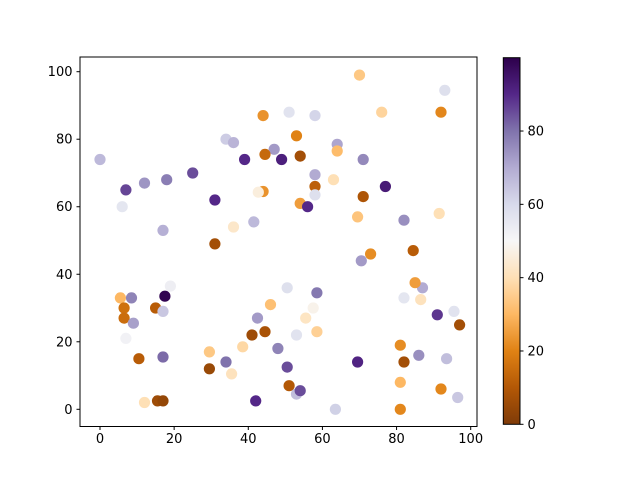  Describe the element at coordinates (532, 425) in the screenshot. I see `colorbar-tick-label: 0` at that location.